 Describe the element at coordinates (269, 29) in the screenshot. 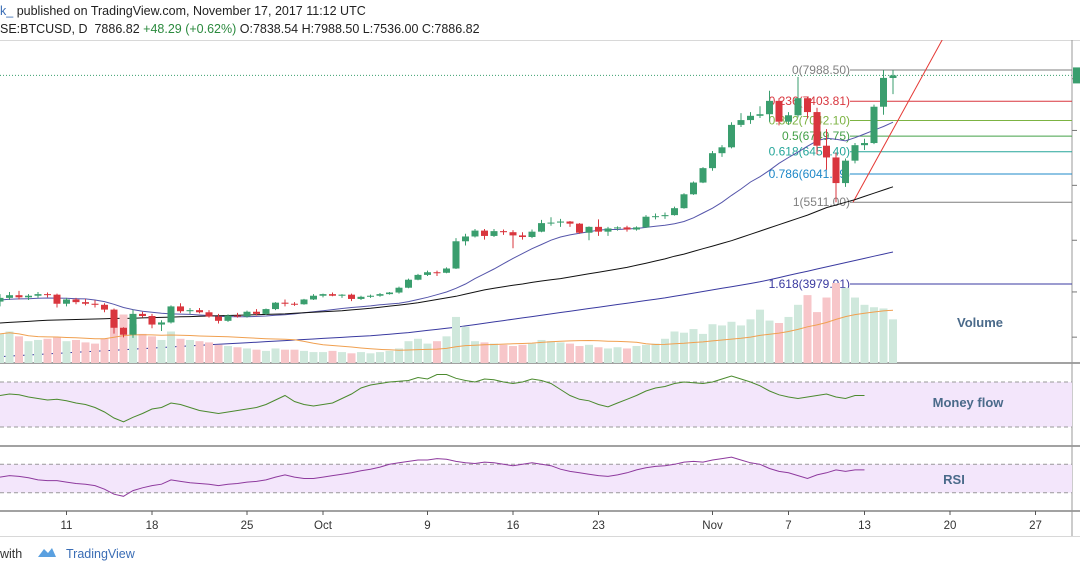

I see `open-value: O:7838.54` at that location.